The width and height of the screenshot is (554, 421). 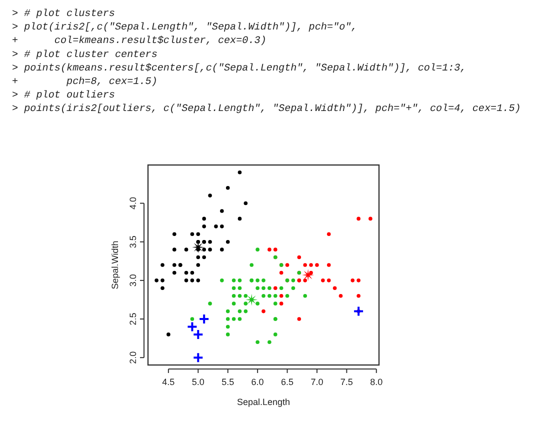 What do you see at coordinates (115, 265) in the screenshot?
I see `y-axis-title: Sepal.Width` at bounding box center [115, 265].